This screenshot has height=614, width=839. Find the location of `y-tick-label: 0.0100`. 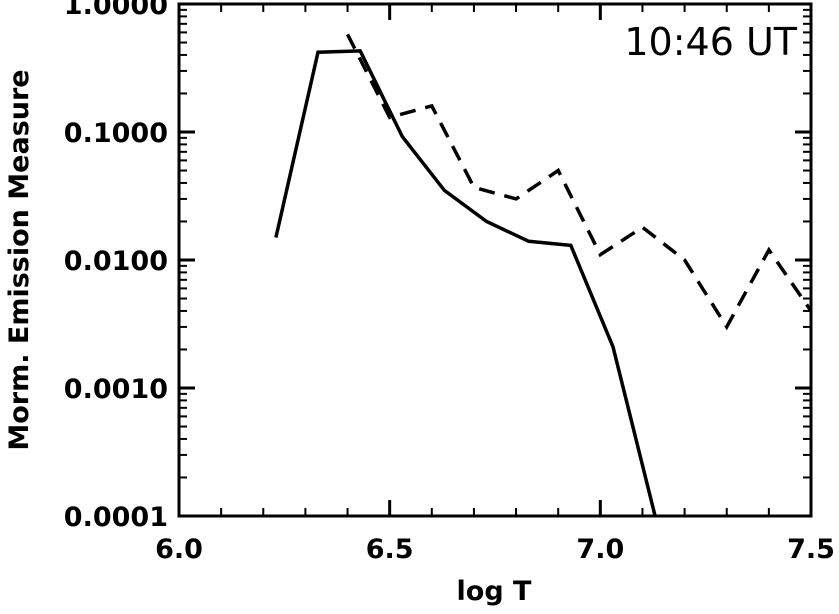

y-tick-label: 0.0100 is located at coordinates (116, 261).